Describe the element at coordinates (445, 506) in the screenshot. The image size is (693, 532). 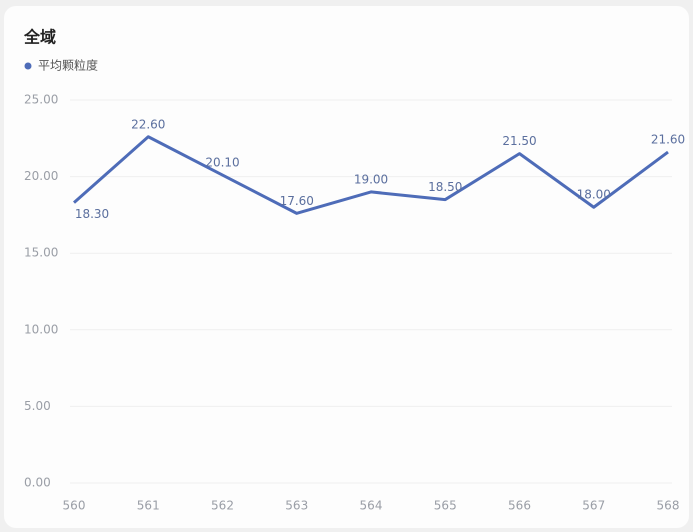
I see `x-tick-label: 565` at that location.